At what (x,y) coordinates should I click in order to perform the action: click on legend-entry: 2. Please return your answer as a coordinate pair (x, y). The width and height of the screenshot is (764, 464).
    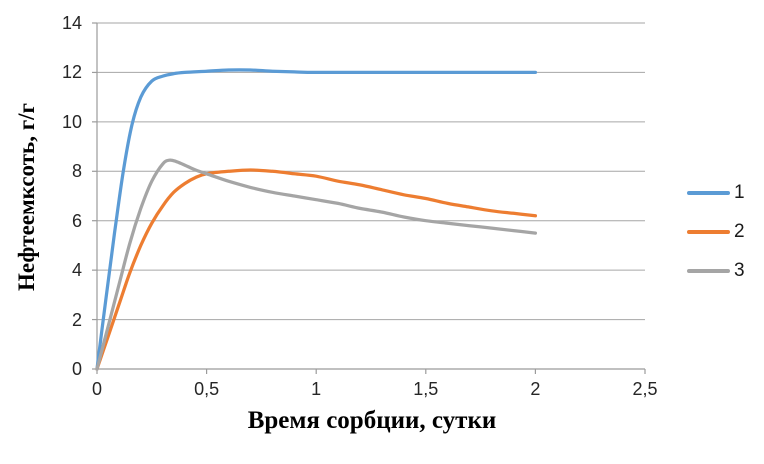
    Looking at the image, I should click on (716, 232).